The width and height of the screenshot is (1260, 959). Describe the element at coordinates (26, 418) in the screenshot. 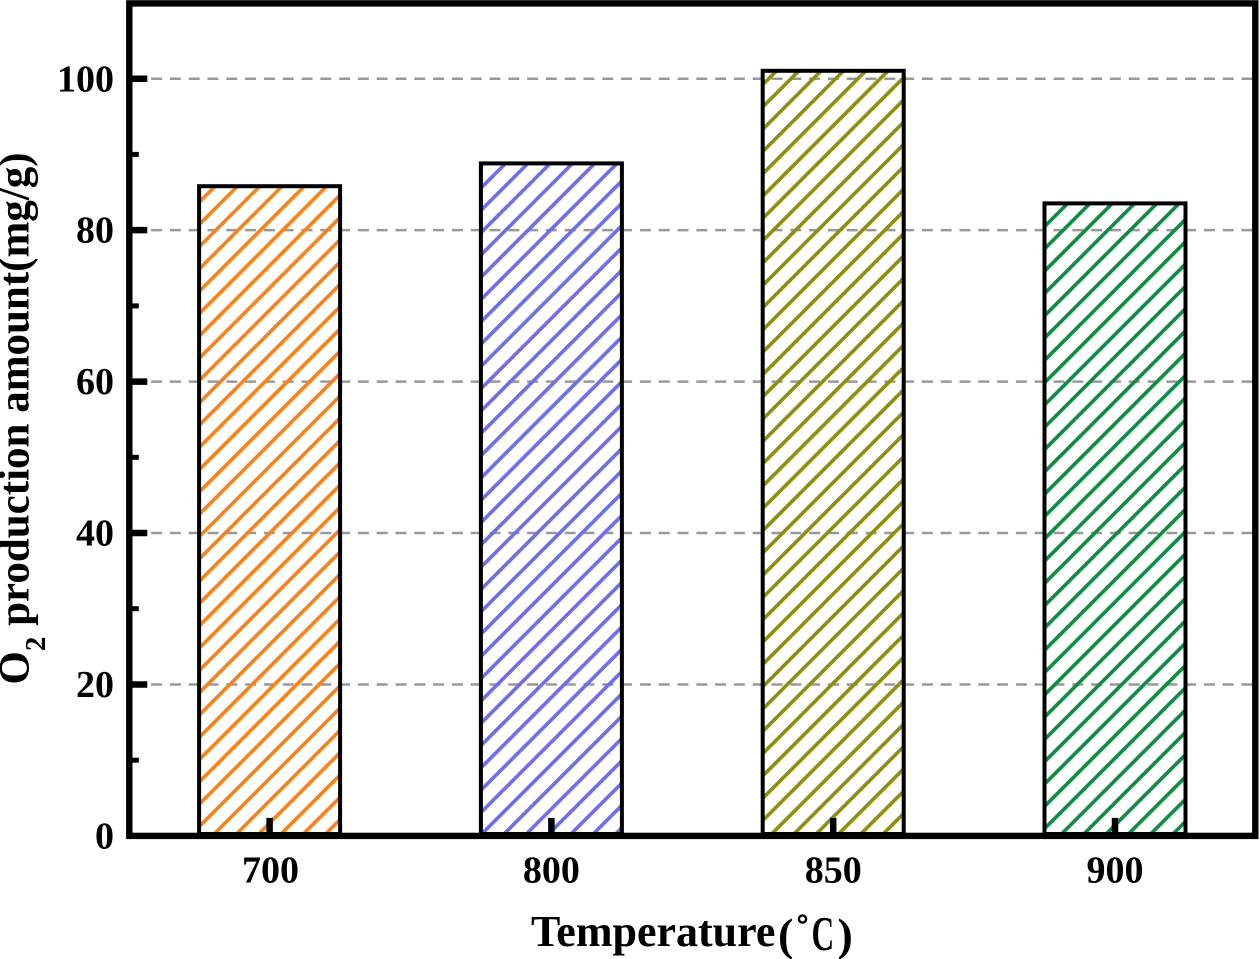

I see `svg-text: O2 production amount(mg/g)` at that location.